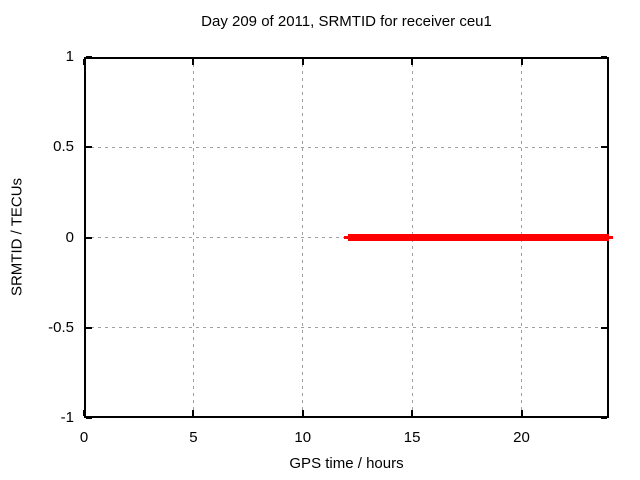 This screenshot has width=640, height=480. Describe the element at coordinates (84, 437) in the screenshot. I see `x-tick-label: 0` at that location.